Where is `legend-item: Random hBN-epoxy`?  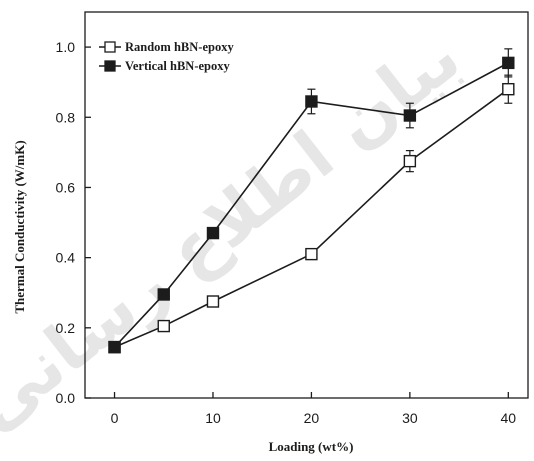 legend-item: Random hBN-epoxy is located at coordinates (166, 47).